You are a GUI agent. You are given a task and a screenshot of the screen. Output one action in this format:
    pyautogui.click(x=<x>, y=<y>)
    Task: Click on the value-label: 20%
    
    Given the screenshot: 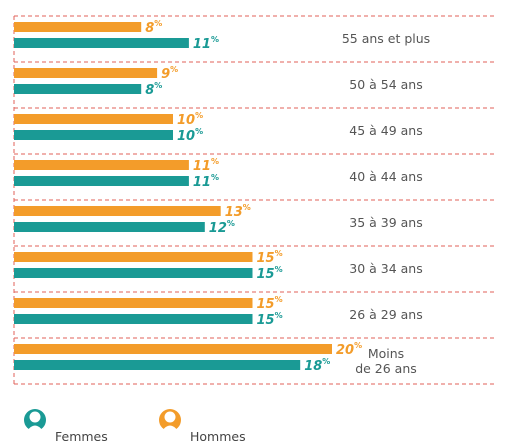 What is the action you would take?
    pyautogui.click(x=349, y=349)
    